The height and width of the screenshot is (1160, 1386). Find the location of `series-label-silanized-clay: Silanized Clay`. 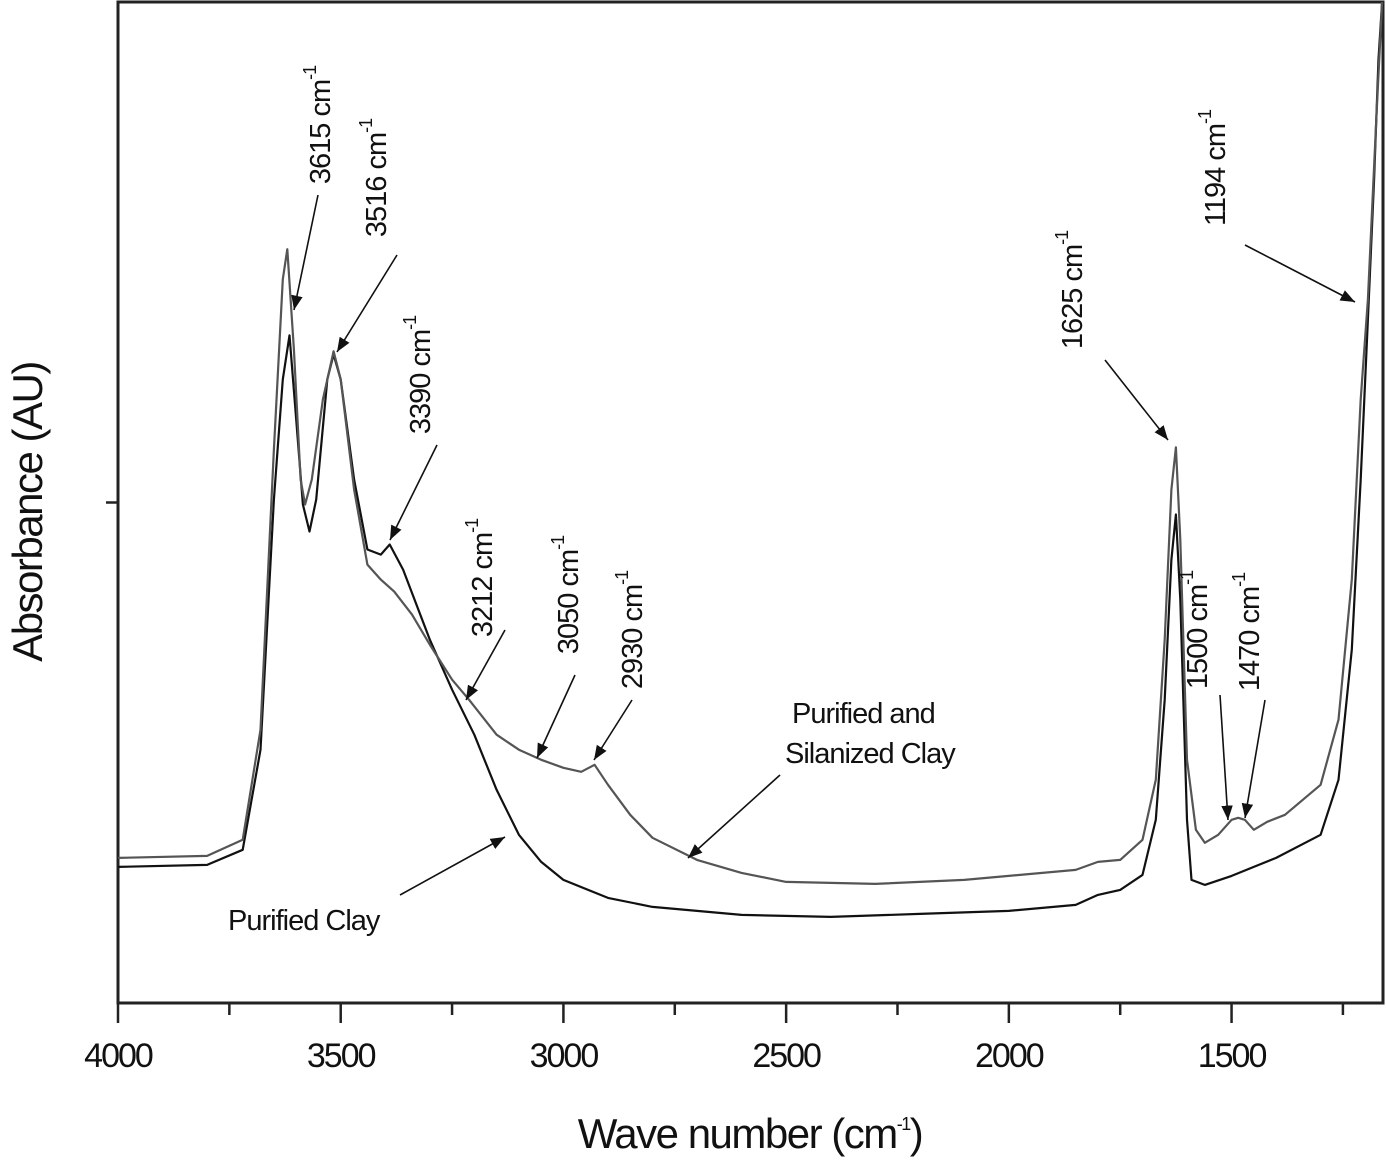

series-label-silanized-clay: Silanized Clay is located at coordinates (870, 754).